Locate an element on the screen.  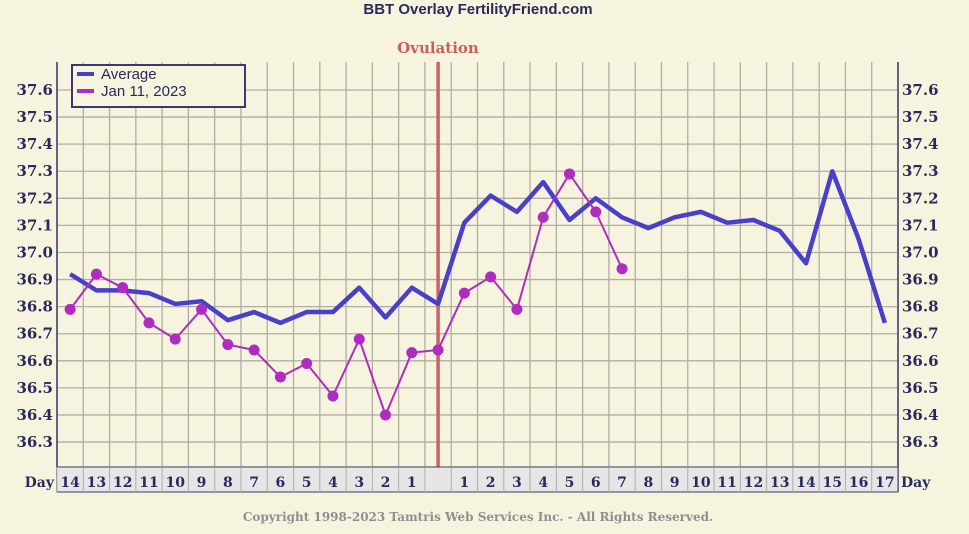
x-axis-label-right: Day is located at coordinates (916, 483).